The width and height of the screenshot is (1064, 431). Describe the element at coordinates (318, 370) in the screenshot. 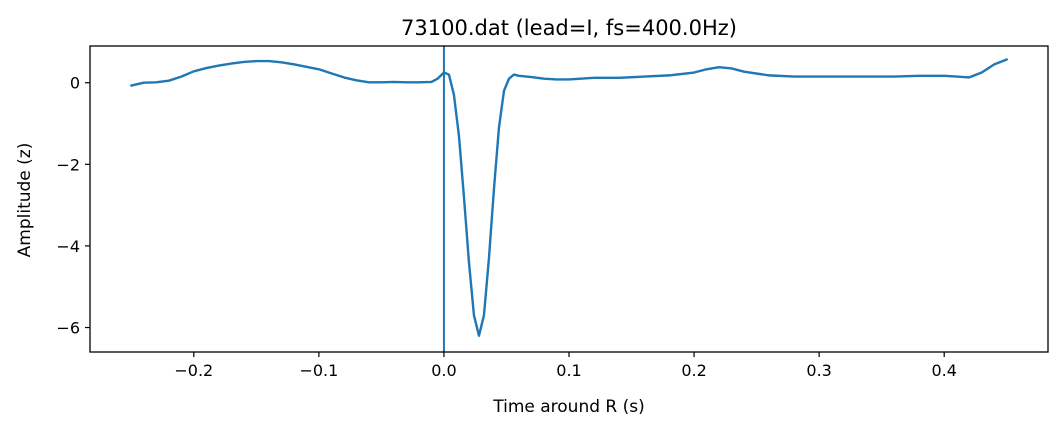

I see `x-tick-label: −0.1` at that location.